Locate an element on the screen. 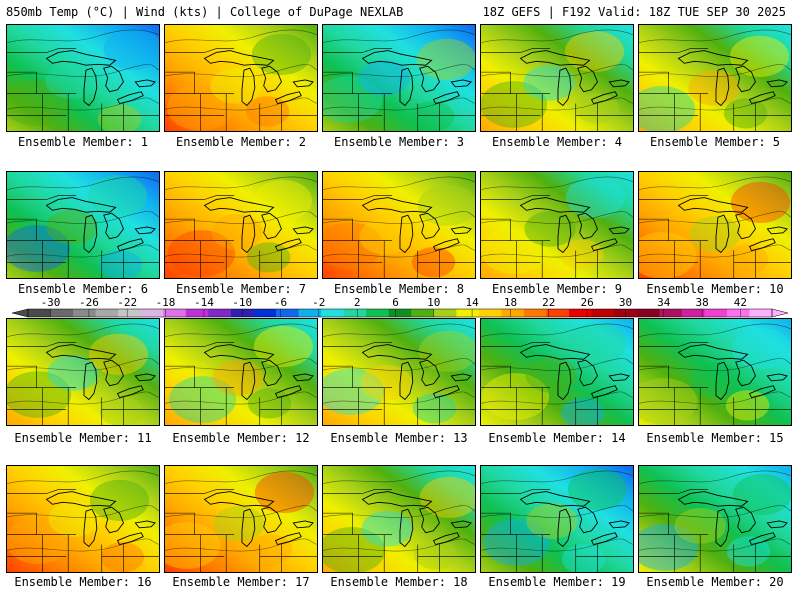  ensemble-member-label: Ensemble Member: 4 is located at coordinates (557, 142).